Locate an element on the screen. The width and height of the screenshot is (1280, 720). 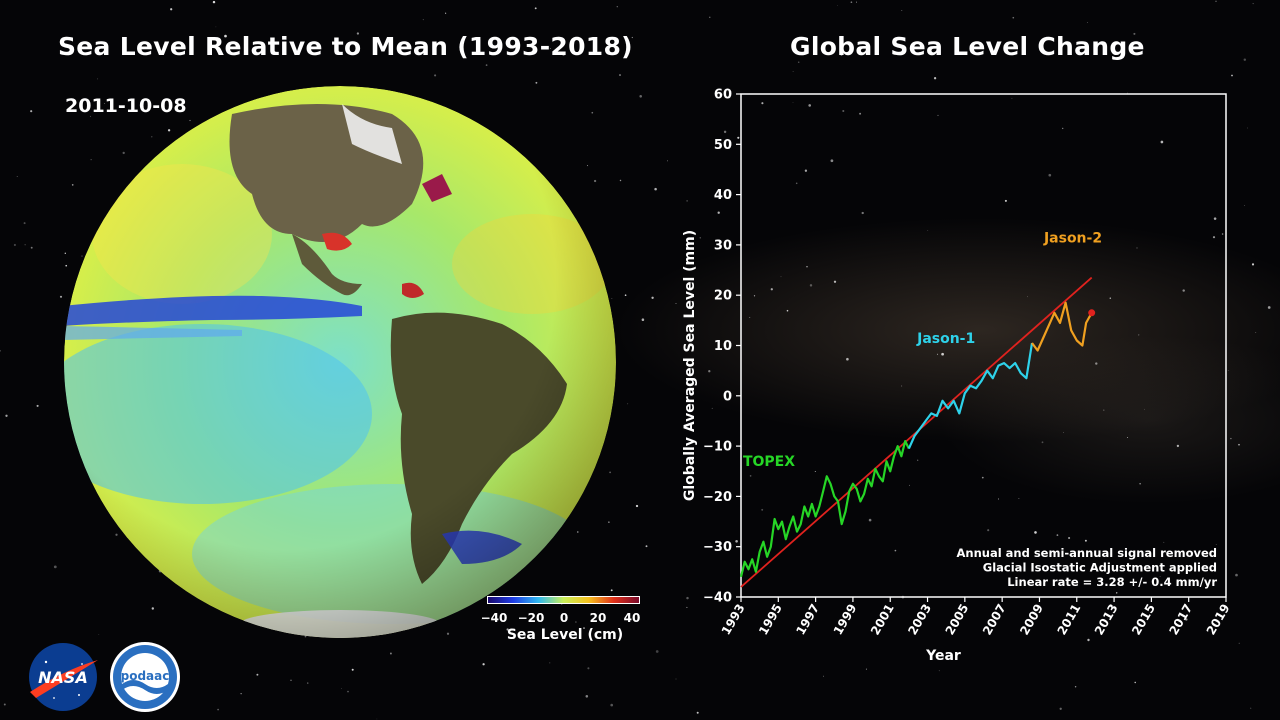
series-label-jason-2: Jason-2 is located at coordinates (1072, 238).